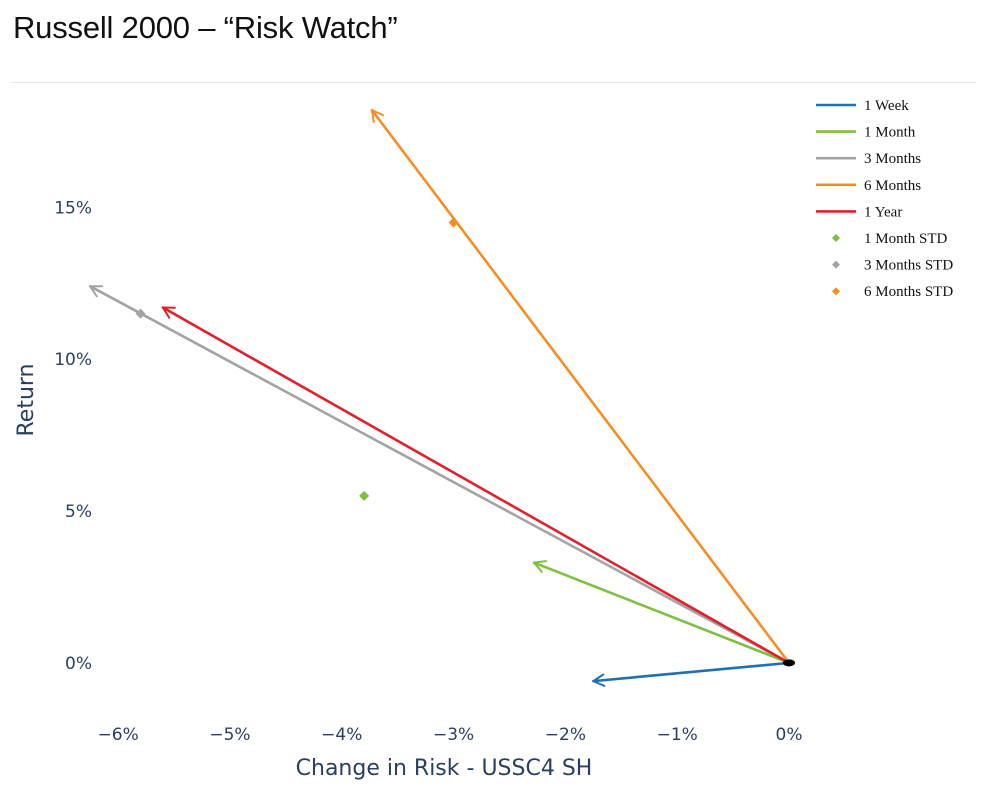 The height and width of the screenshot is (796, 988). I want to click on legend-item-3-months: 3 Months, so click(868, 159).